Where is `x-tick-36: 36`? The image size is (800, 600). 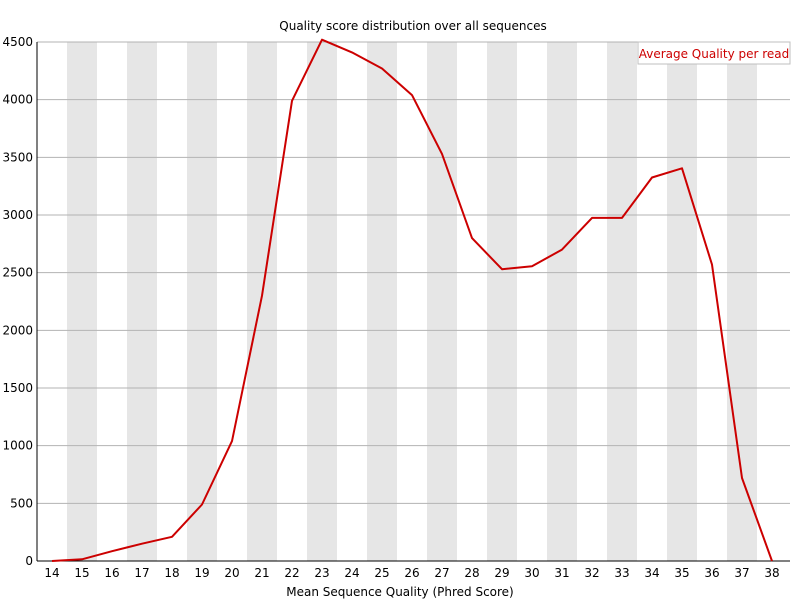 x-tick-36: 36 is located at coordinates (711, 573).